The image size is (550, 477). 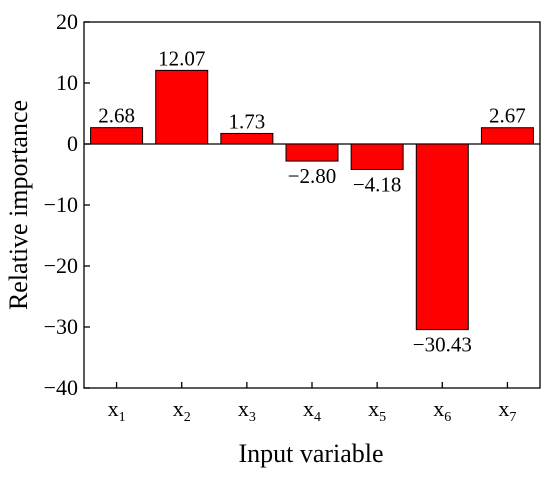 I want to click on y-tick-label: −30, so click(x=61, y=326).